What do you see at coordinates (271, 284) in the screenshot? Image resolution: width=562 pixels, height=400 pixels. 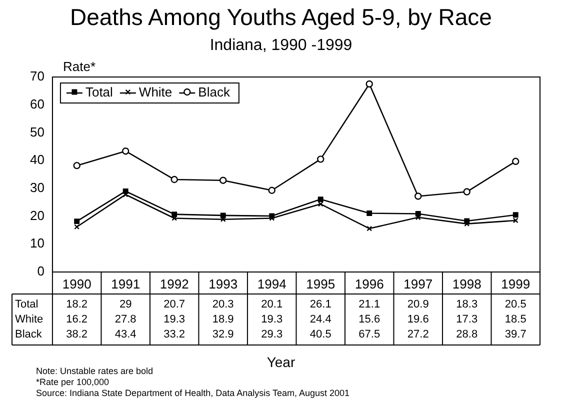 I see `x-tick-label: 1994` at bounding box center [271, 284].